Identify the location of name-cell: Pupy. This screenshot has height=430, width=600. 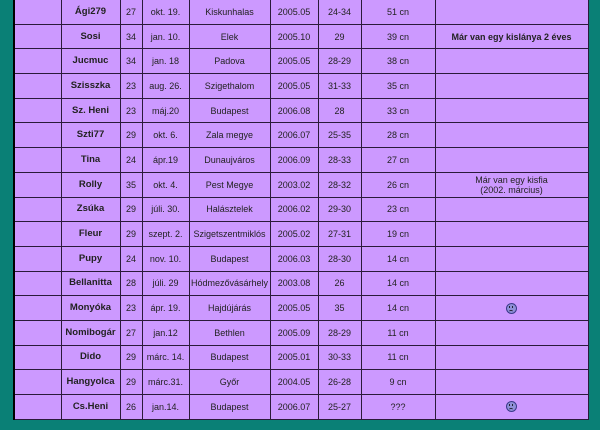
(90, 258).